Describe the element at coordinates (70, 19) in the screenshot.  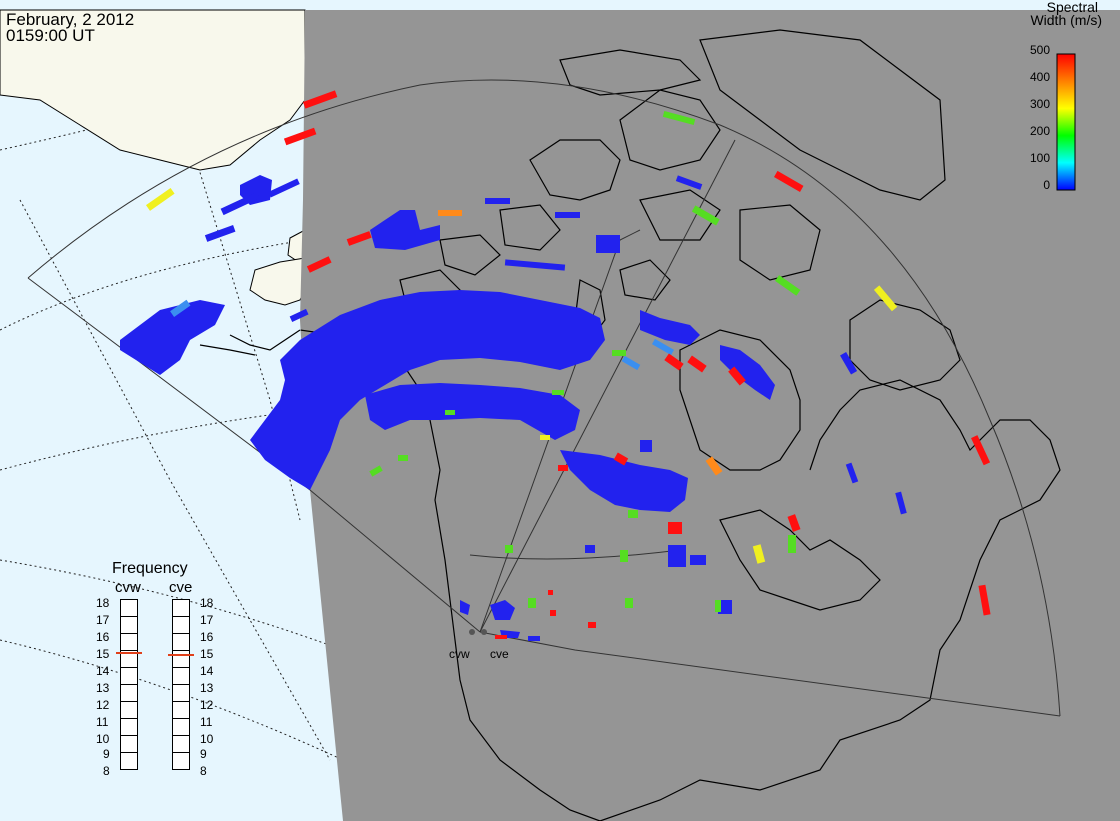
I see `date-label: February, 2 2012` at that location.